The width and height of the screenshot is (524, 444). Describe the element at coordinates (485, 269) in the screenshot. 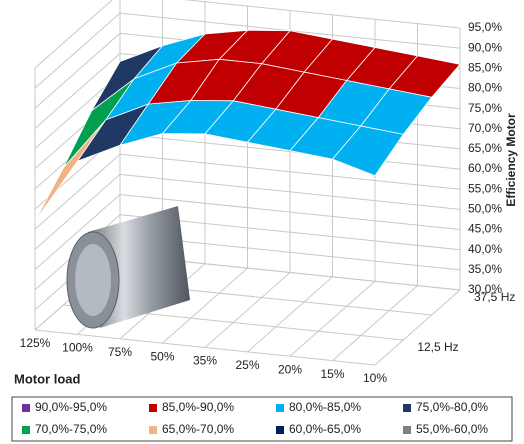

I see `z-tick-label: 35,0%` at that location.